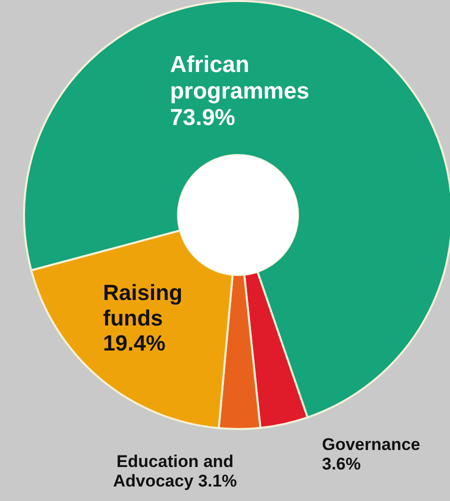  What do you see at coordinates (203, 117) in the screenshot?
I see `data-label: 73.9%` at bounding box center [203, 117].